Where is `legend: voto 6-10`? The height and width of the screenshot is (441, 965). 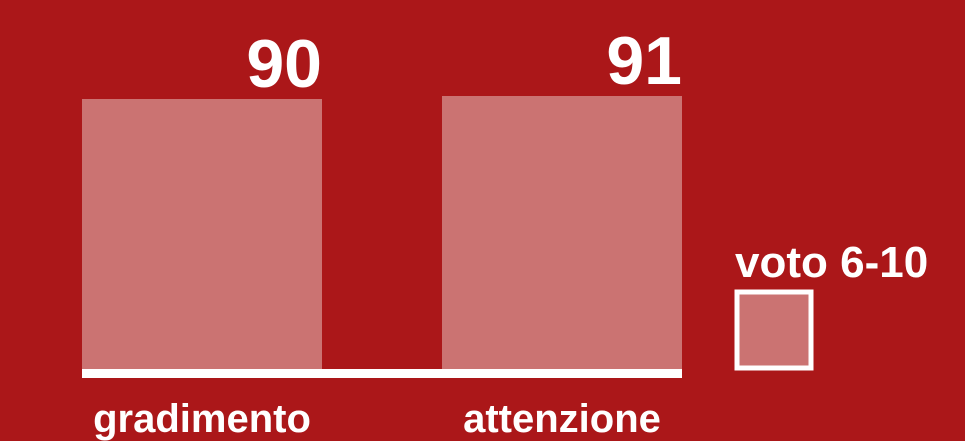 legend: voto 6-10 is located at coordinates (831, 304).